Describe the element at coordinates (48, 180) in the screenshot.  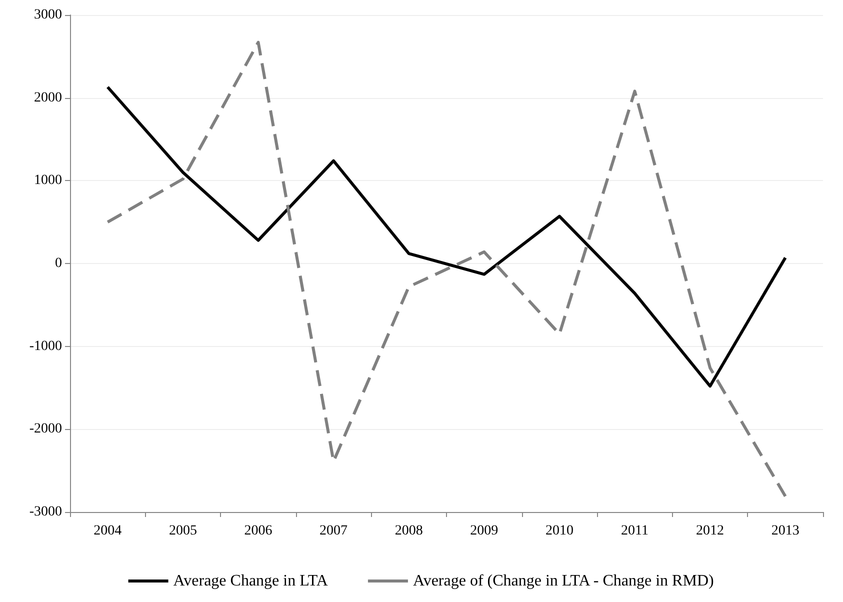
I see `y-tick-label: 1000` at that location.